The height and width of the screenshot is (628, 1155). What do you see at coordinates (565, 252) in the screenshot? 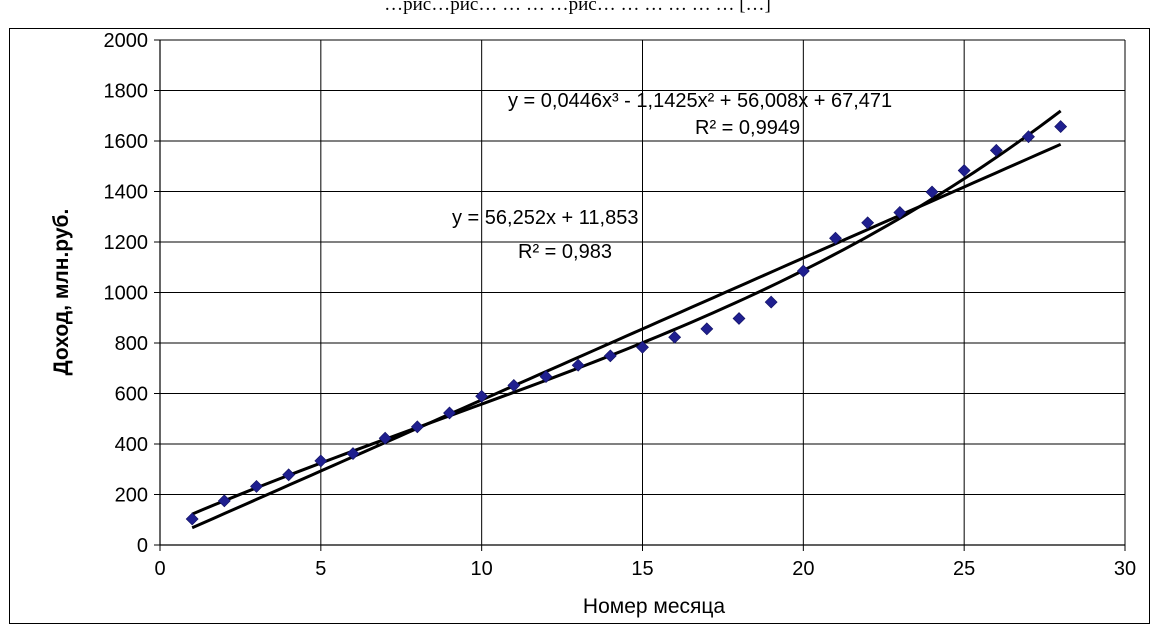
I see `linear-trend-r2: R² = 0,983` at bounding box center [565, 252].